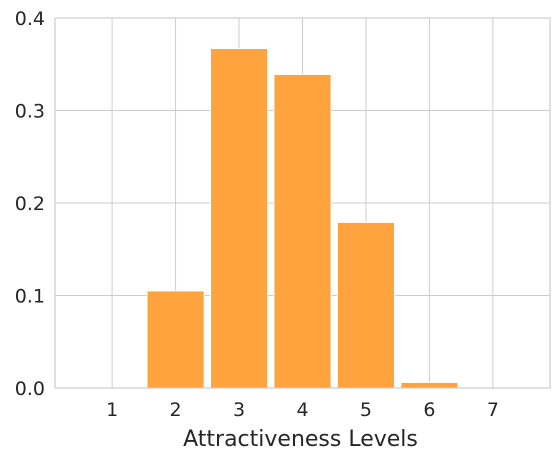  Describe the element at coordinates (112, 410) in the screenshot. I see `x-tick-label: 1` at that location.